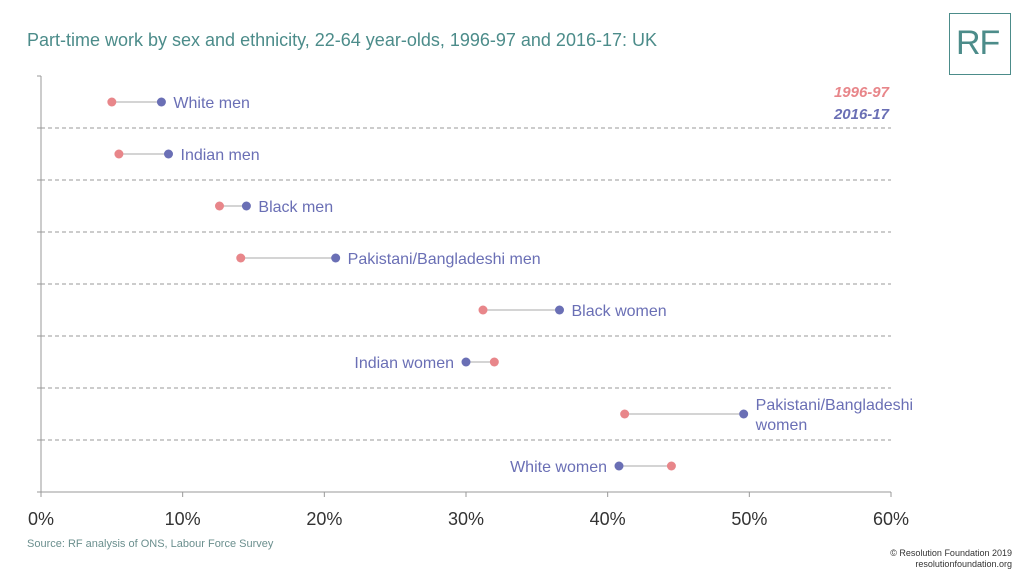 The image size is (1024, 576). What do you see at coordinates (619, 311) in the screenshot?
I see `category-label: Black women` at bounding box center [619, 311].